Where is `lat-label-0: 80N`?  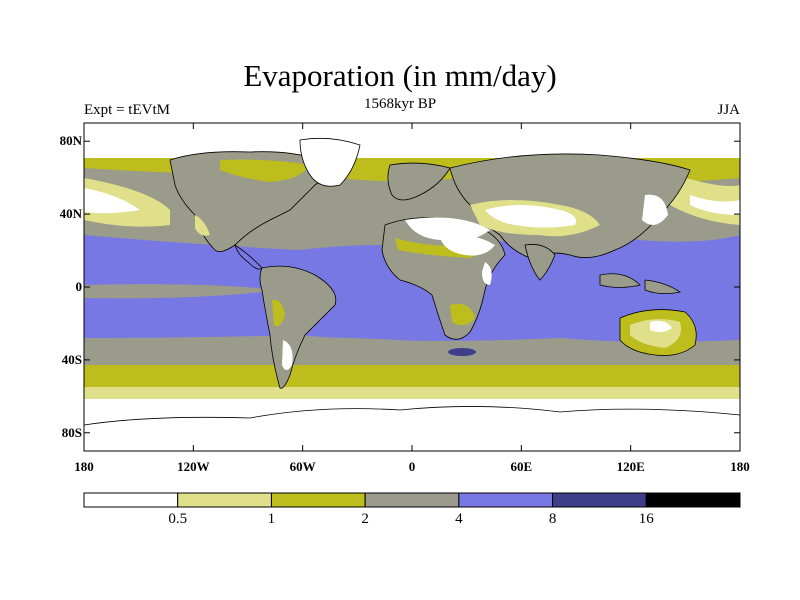 lat-label-0: 80N is located at coordinates (70, 141).